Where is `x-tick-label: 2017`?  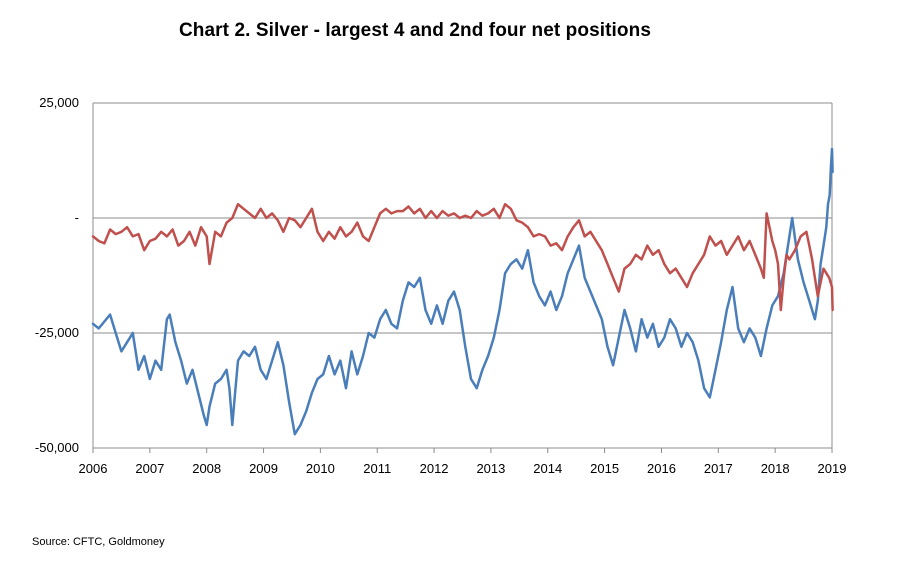
x-tick-label: 2017 is located at coordinates (718, 468).